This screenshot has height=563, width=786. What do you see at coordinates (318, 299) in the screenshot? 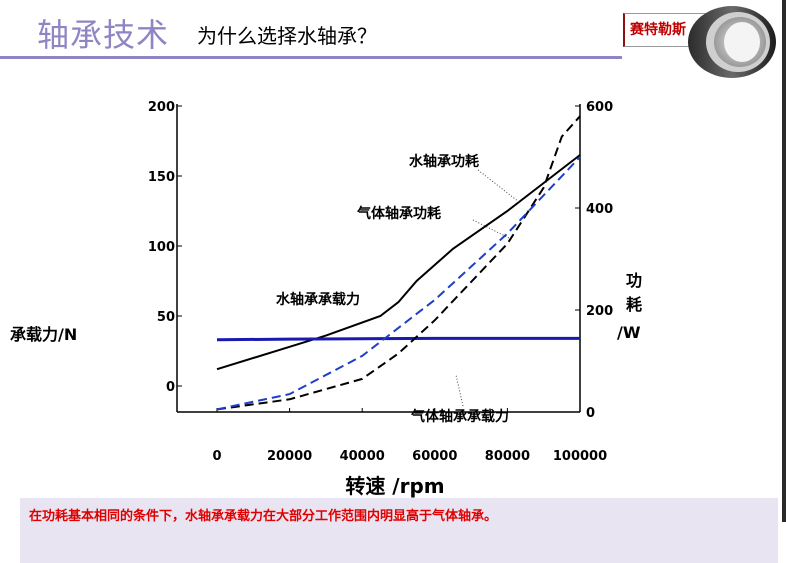
I see `series-annotation: 水轴承承载力` at bounding box center [318, 299].